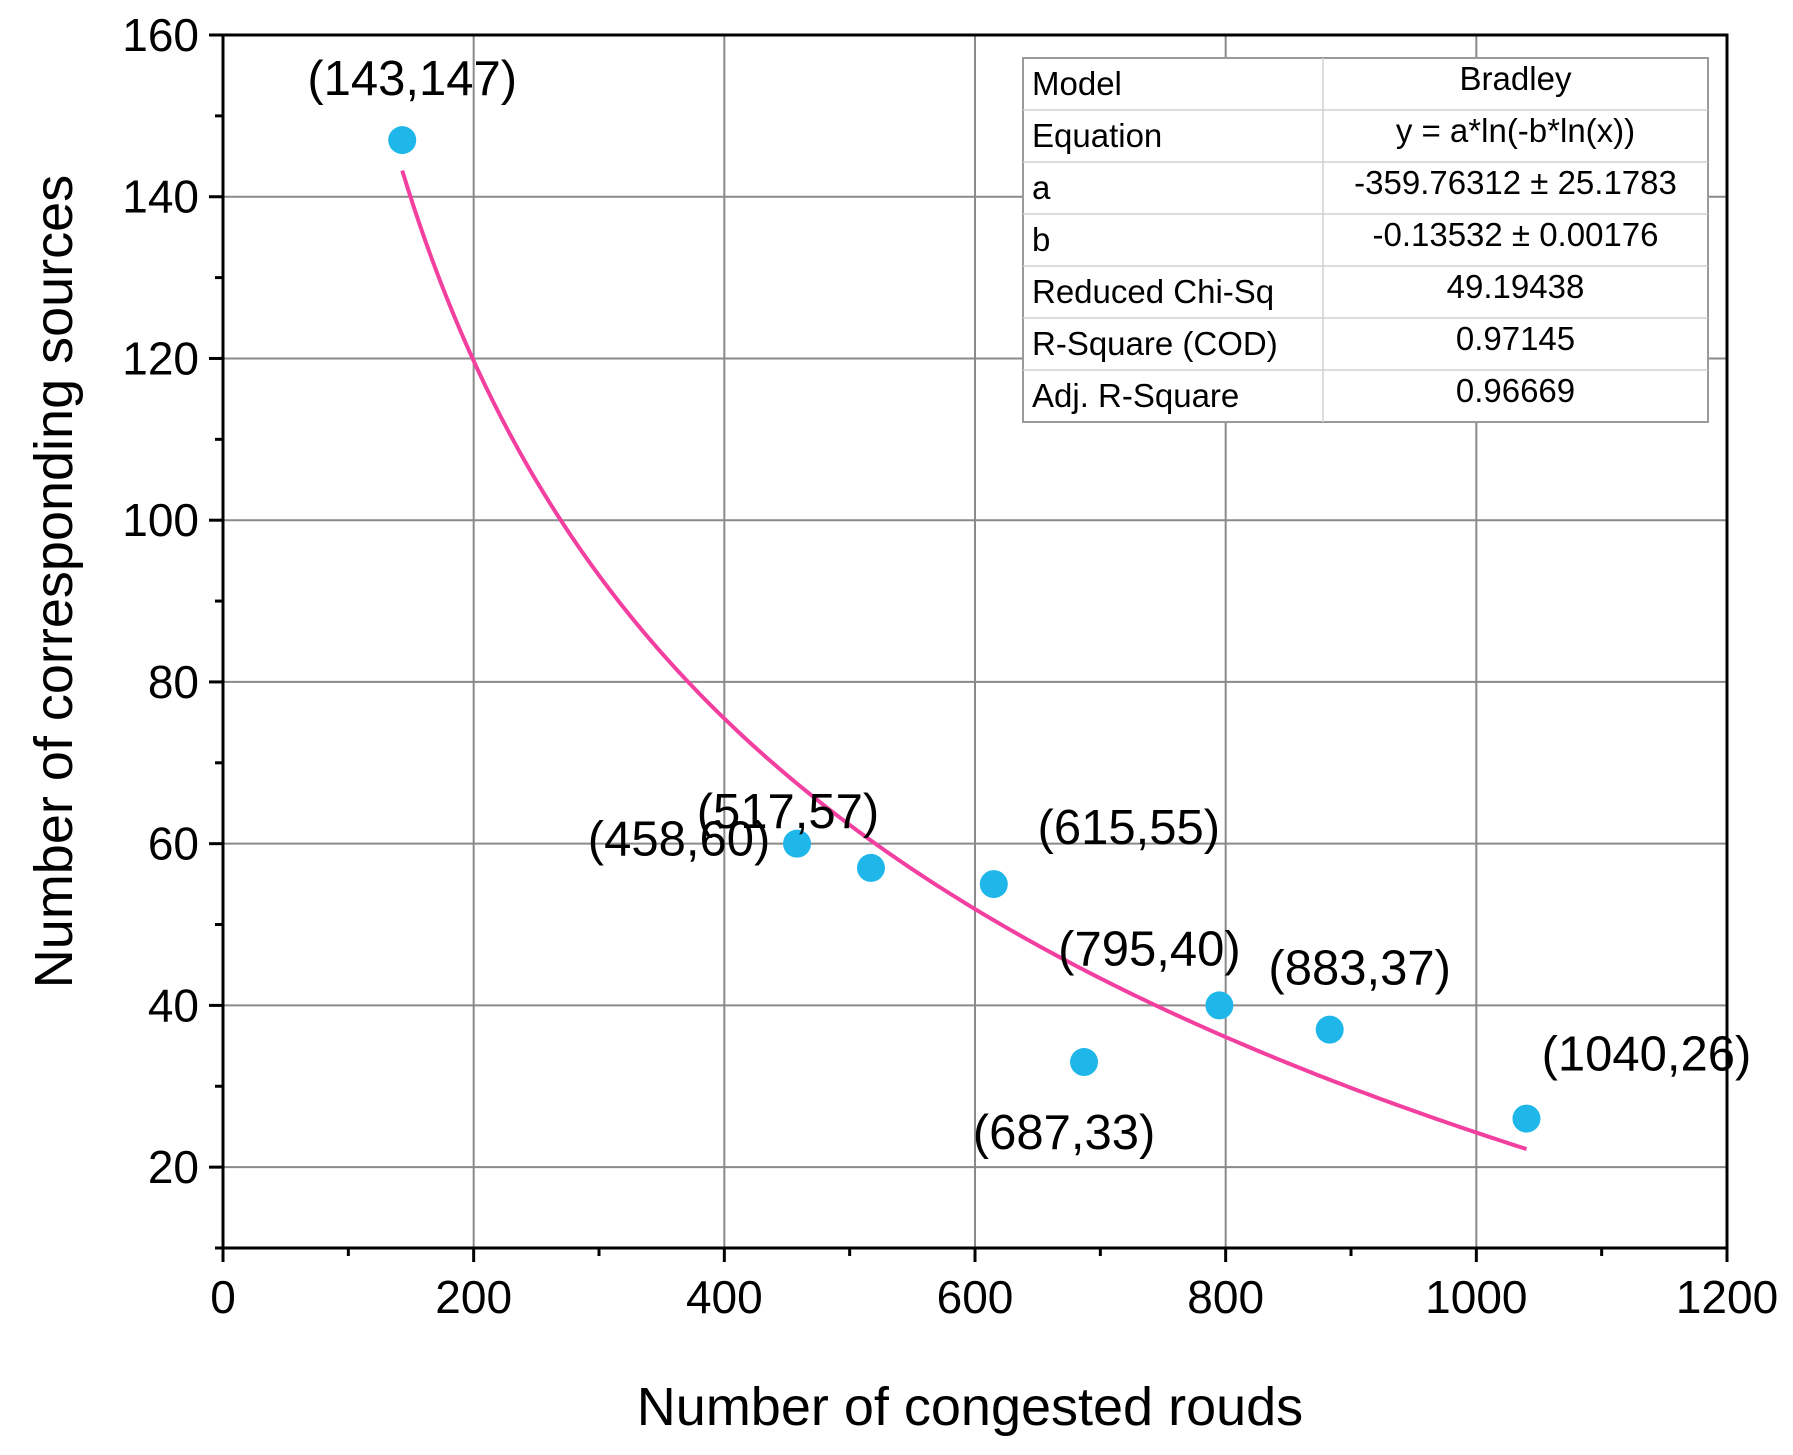  Describe the element at coordinates (1225, 1297) in the screenshot. I see `x-tick-label: 800` at that location.